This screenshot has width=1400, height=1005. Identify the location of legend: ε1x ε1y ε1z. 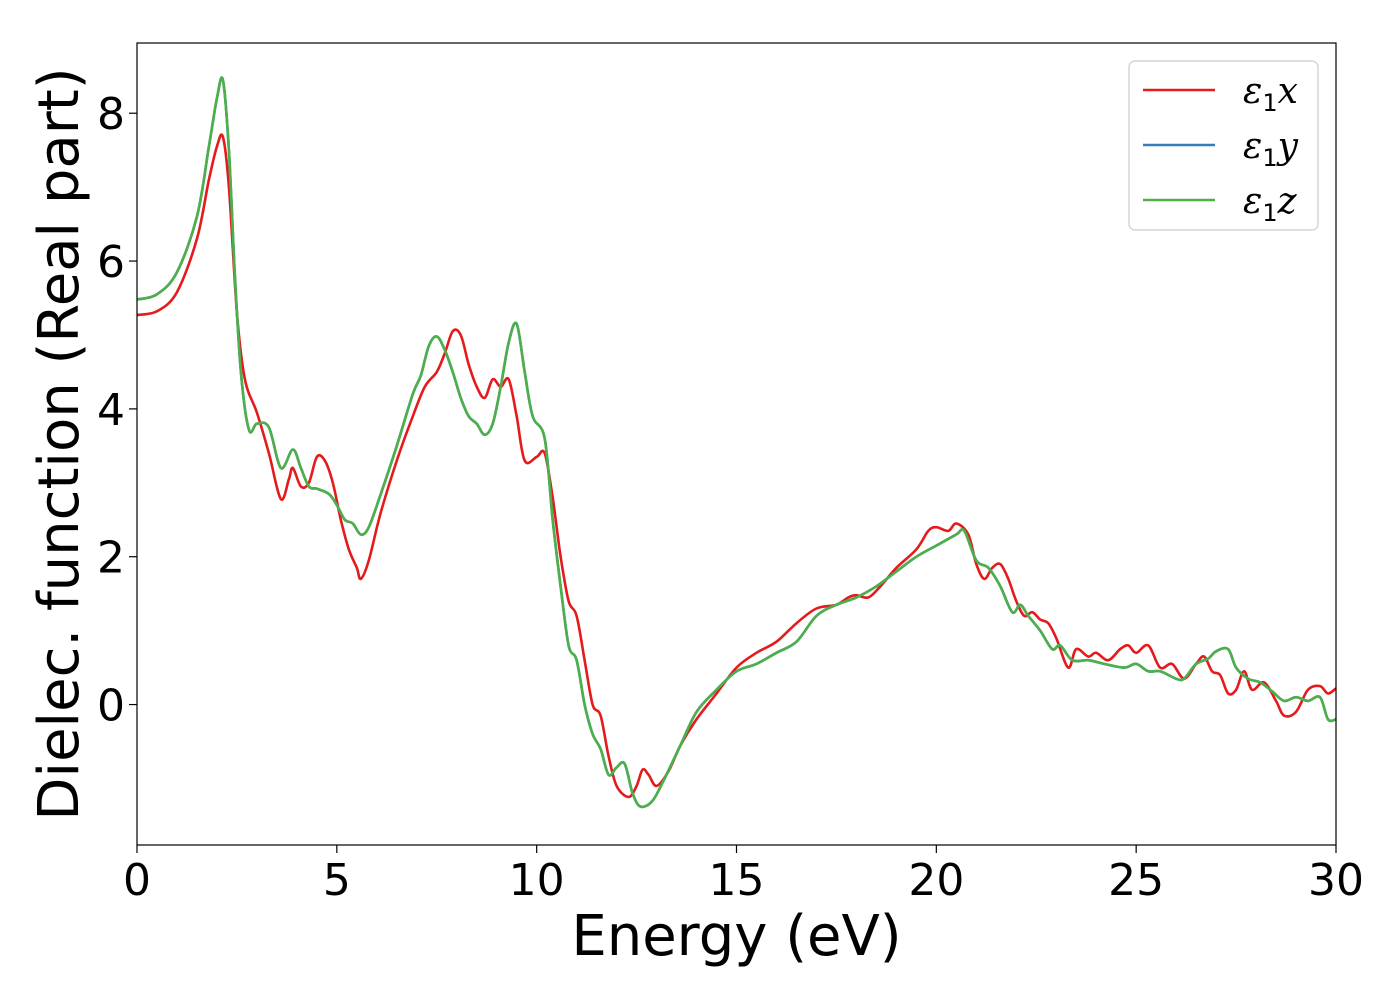
(1223, 145).